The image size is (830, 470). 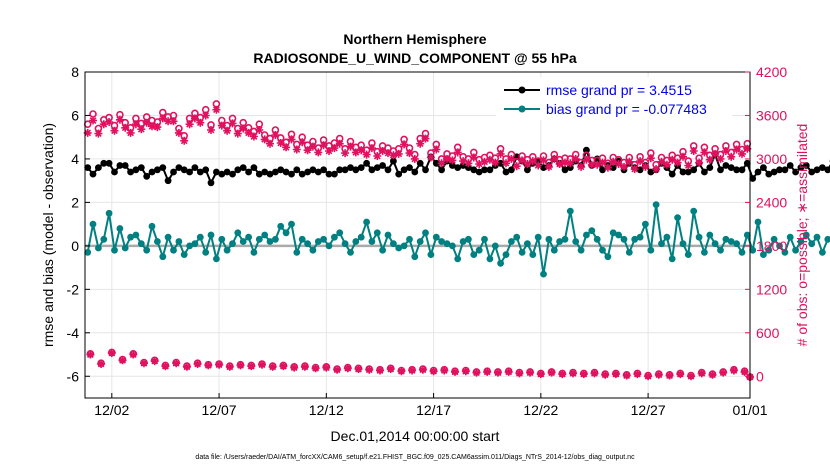 What do you see at coordinates (540, 410) in the screenshot?
I see `x-tick-label-4: 12/22` at bounding box center [540, 410].